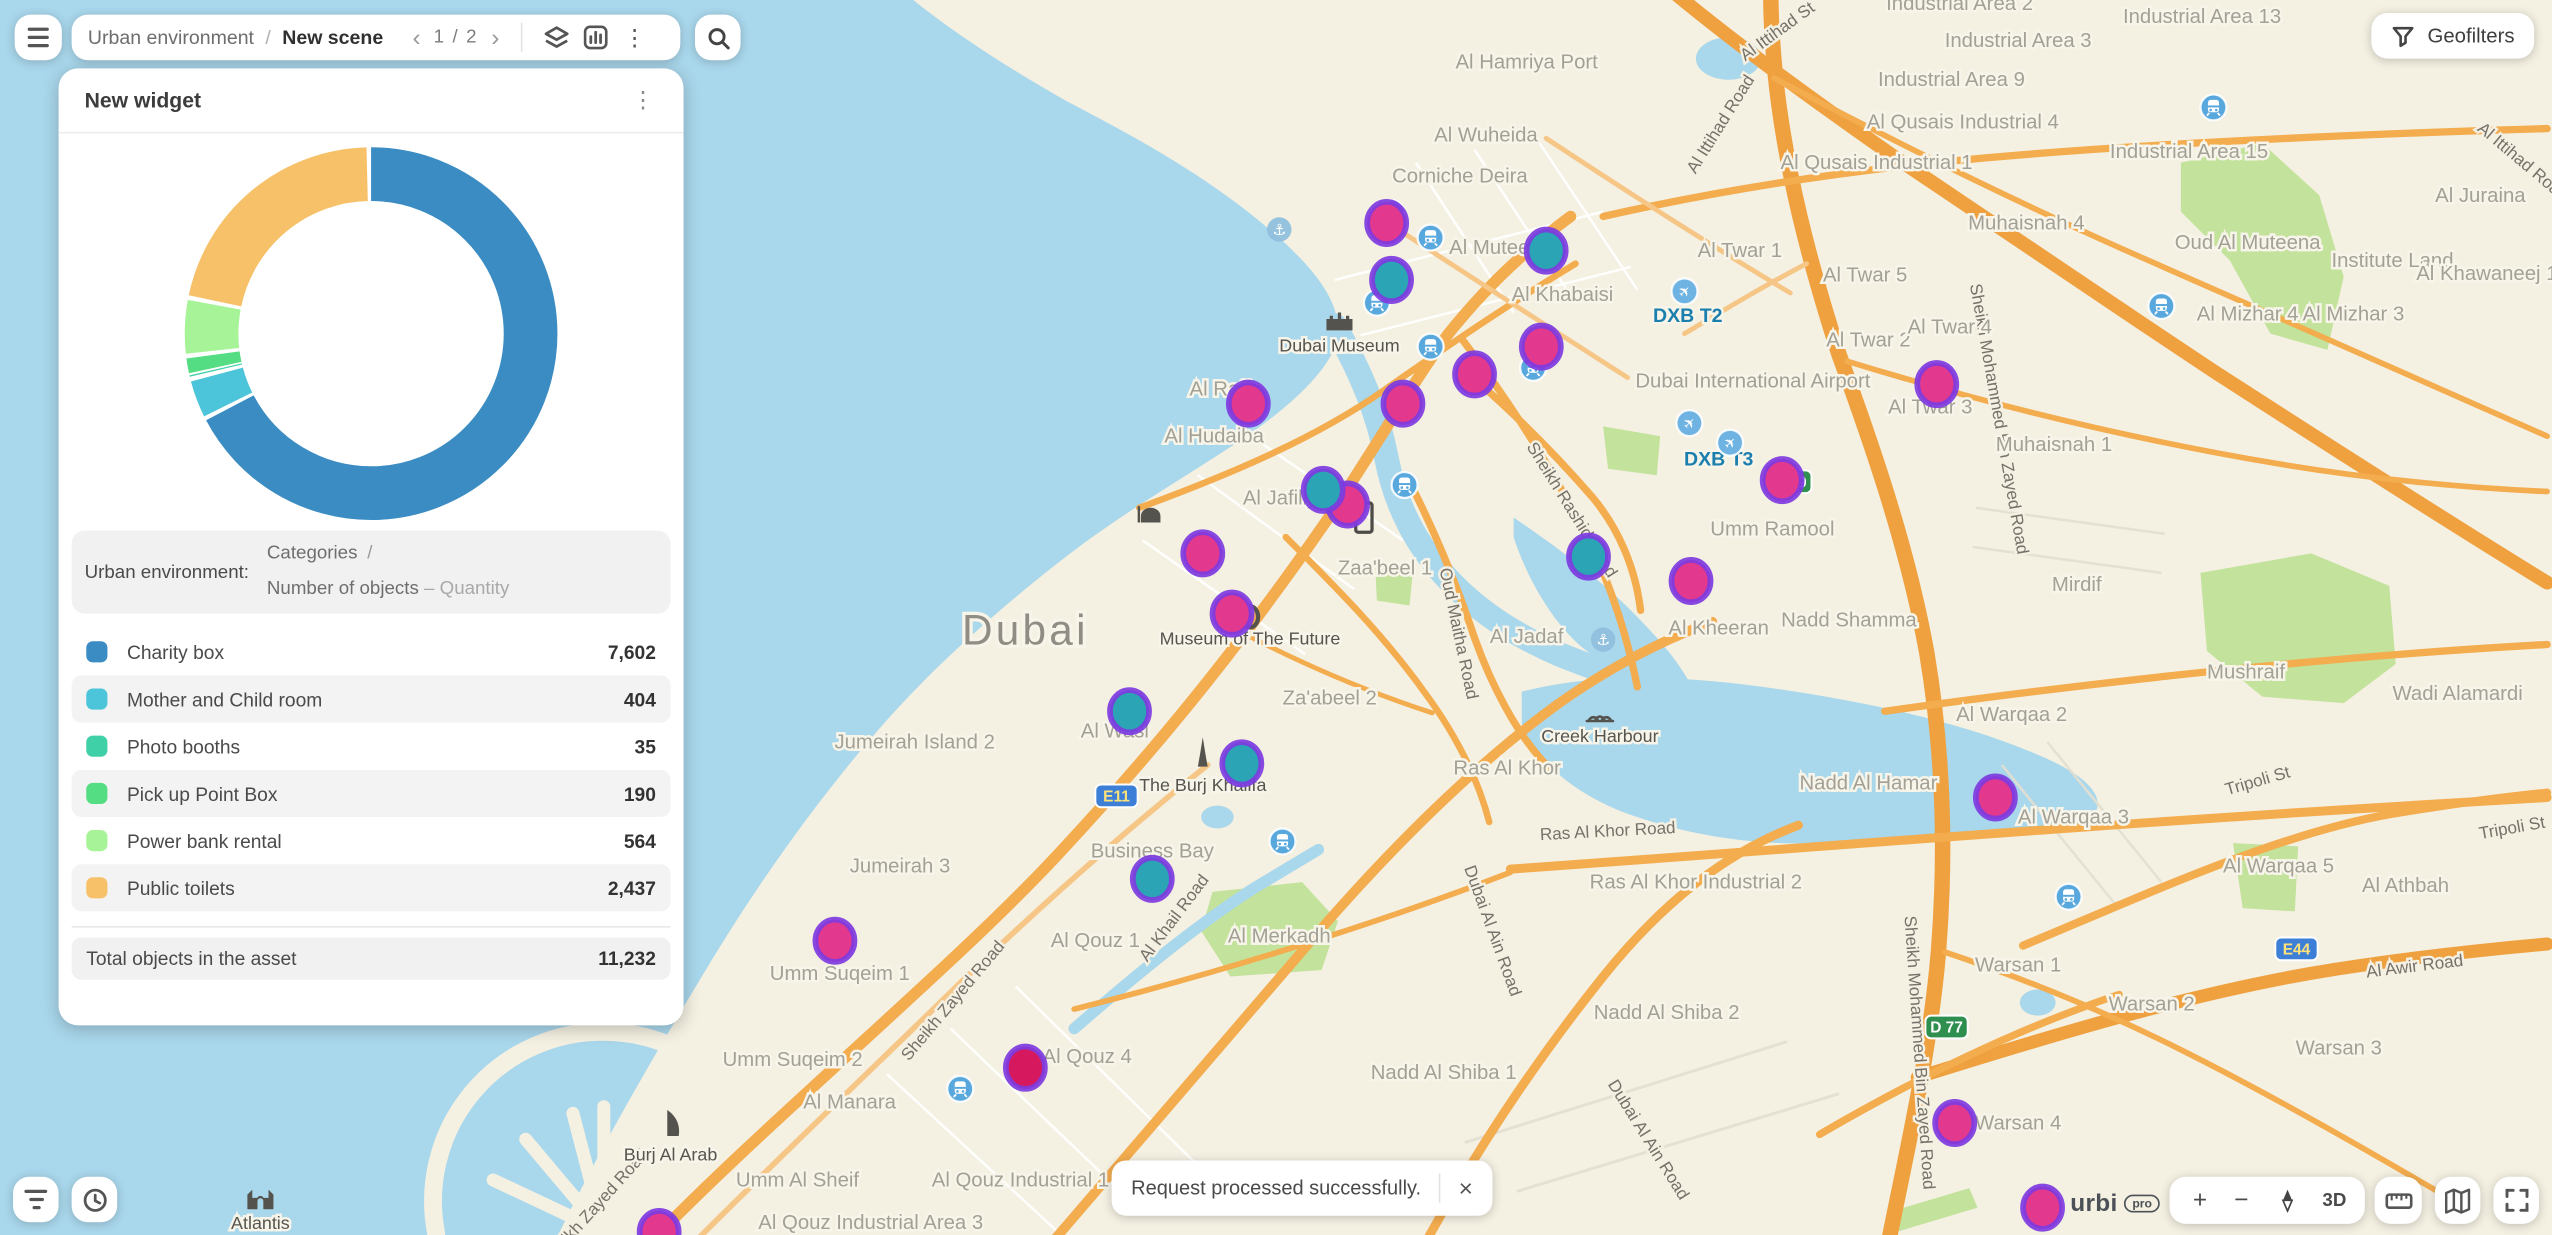 This screenshot has width=2552, height=1235. Describe the element at coordinates (2241, 1200) in the screenshot. I see `zoom-out-button: −` at that location.